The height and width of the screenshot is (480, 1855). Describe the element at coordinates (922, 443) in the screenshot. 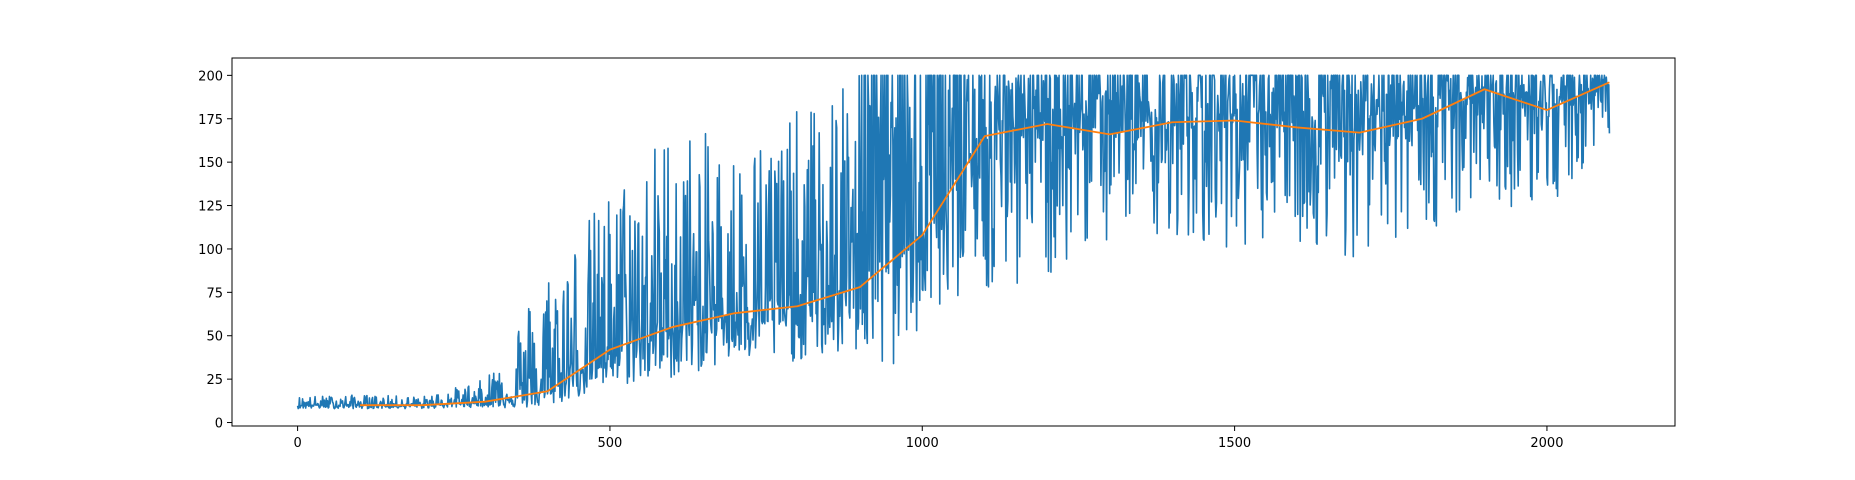

I see `x-tick-label: 1000` at that location.